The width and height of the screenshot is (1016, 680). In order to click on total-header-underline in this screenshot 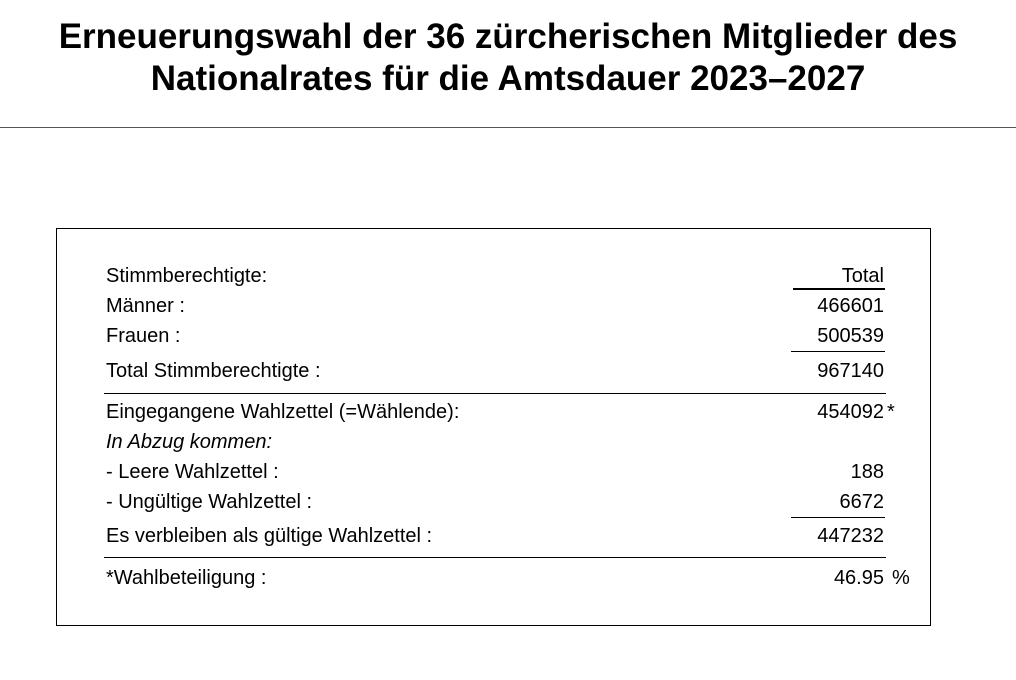, I will do `click(839, 289)`.